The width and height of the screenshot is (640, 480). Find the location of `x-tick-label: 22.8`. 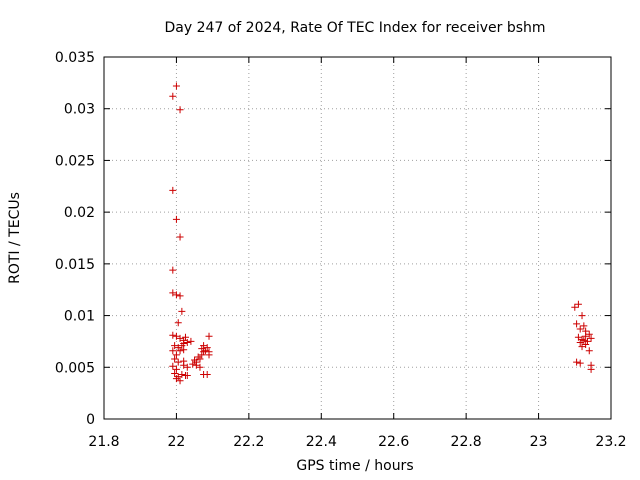

x-tick-label: 22.8 is located at coordinates (466, 442).